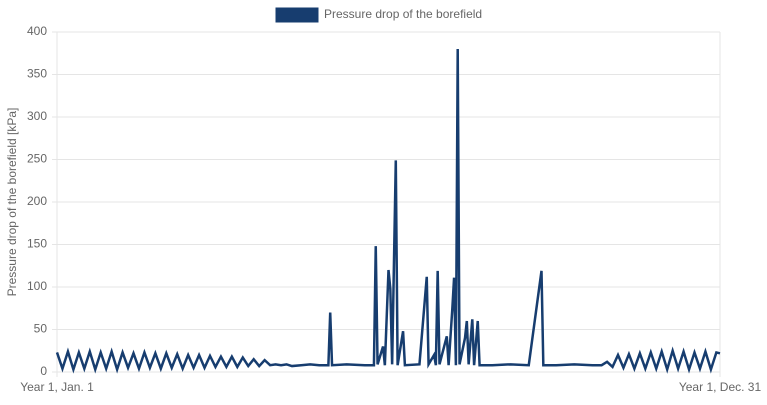  Describe the element at coordinates (37, 201) in the screenshot. I see `y-tick-label: 200` at that location.